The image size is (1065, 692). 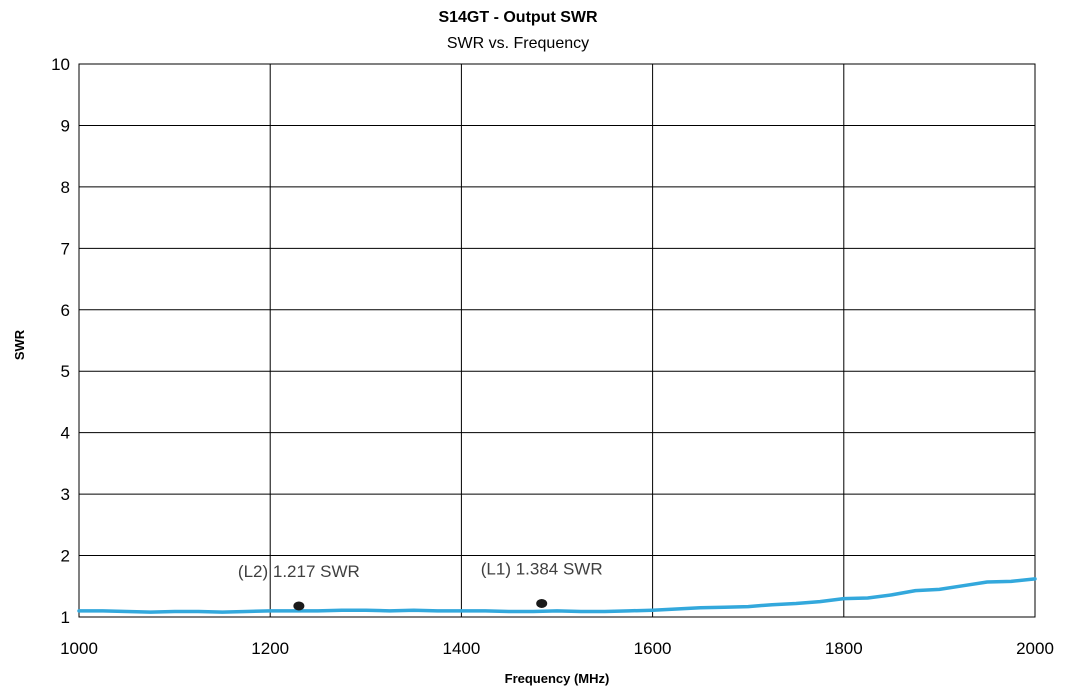 I want to click on x-tick-label-1000: 1000, so click(x=79, y=648).